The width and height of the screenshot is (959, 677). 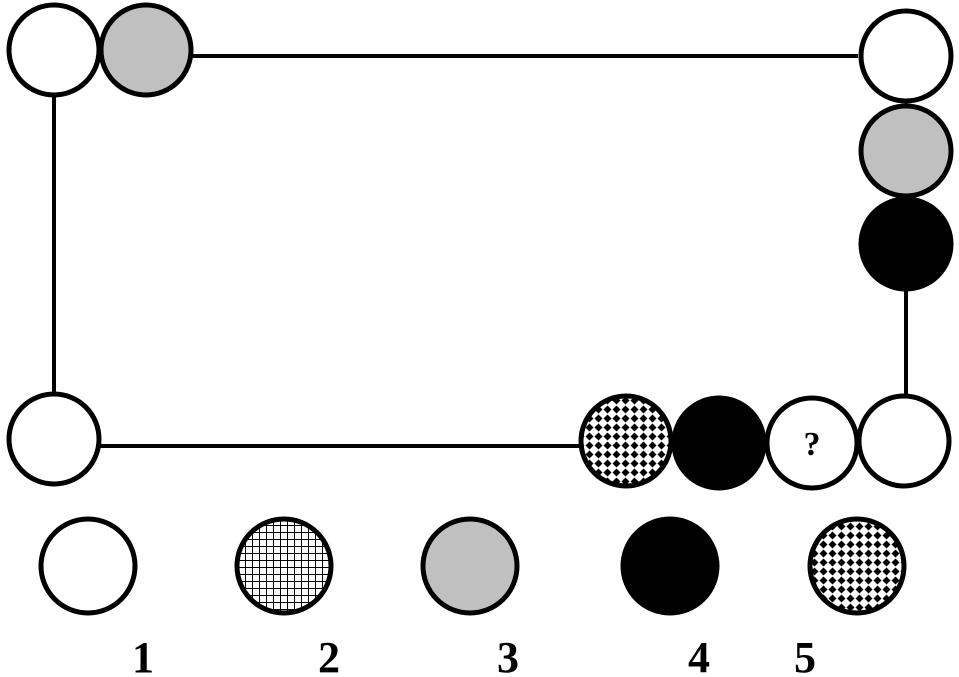 What do you see at coordinates (54, 439) in the screenshot?
I see `track-circle-bottom-left` at bounding box center [54, 439].